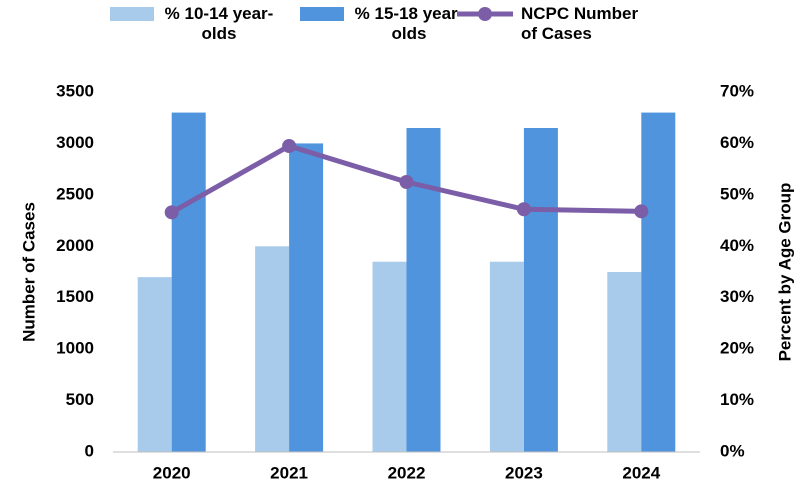  I want to click on y2-tick-label: 50%, so click(737, 193).